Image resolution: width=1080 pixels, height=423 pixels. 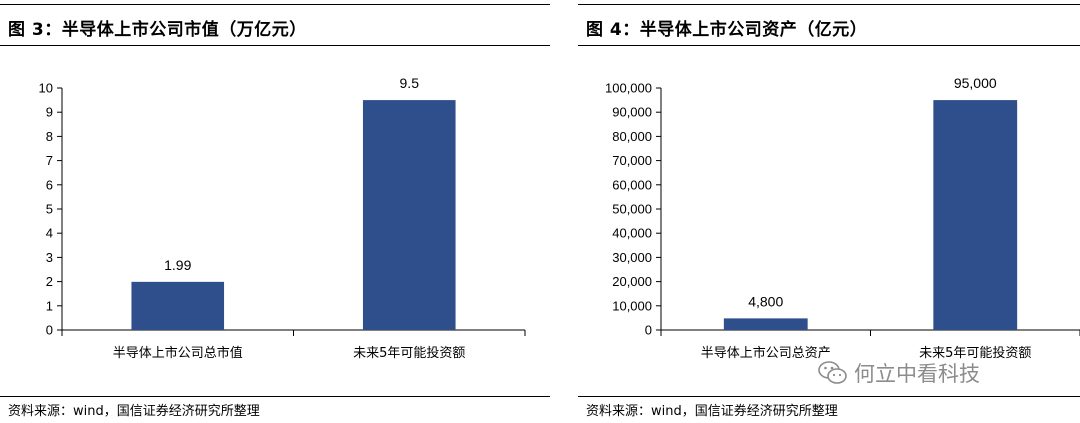 What do you see at coordinates (832, 372) in the screenshot?
I see `wechat-icon` at bounding box center [832, 372].